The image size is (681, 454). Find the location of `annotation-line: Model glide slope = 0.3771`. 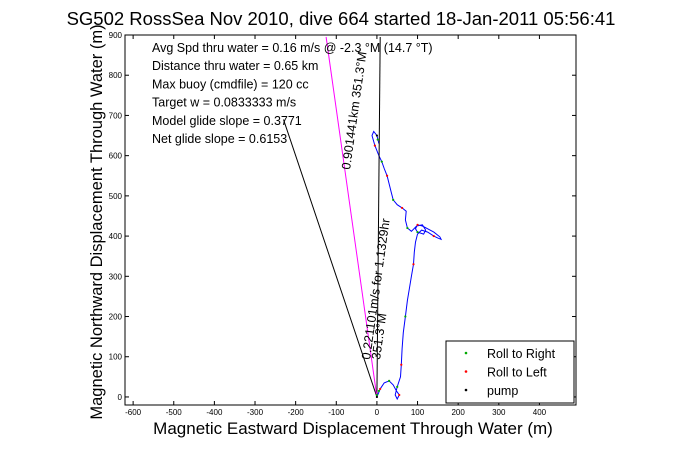

annotation-line: Model glide slope = 0.3771 is located at coordinates (227, 121).